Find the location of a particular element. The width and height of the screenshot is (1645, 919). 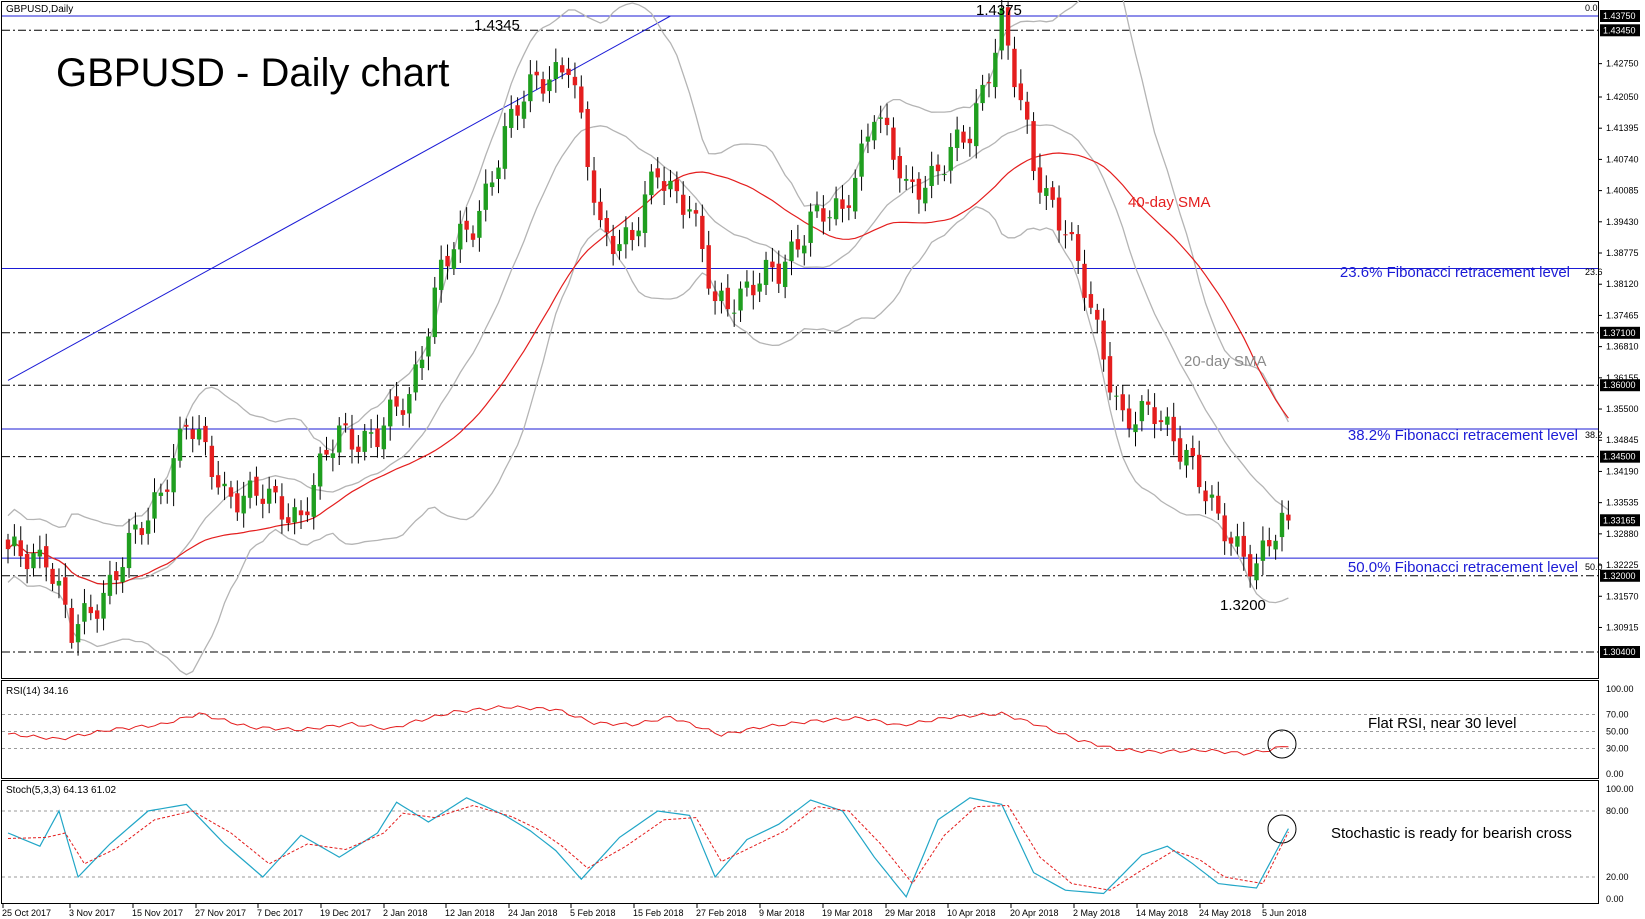

price-tag-label: 1.34500 is located at coordinates (1619, 457).